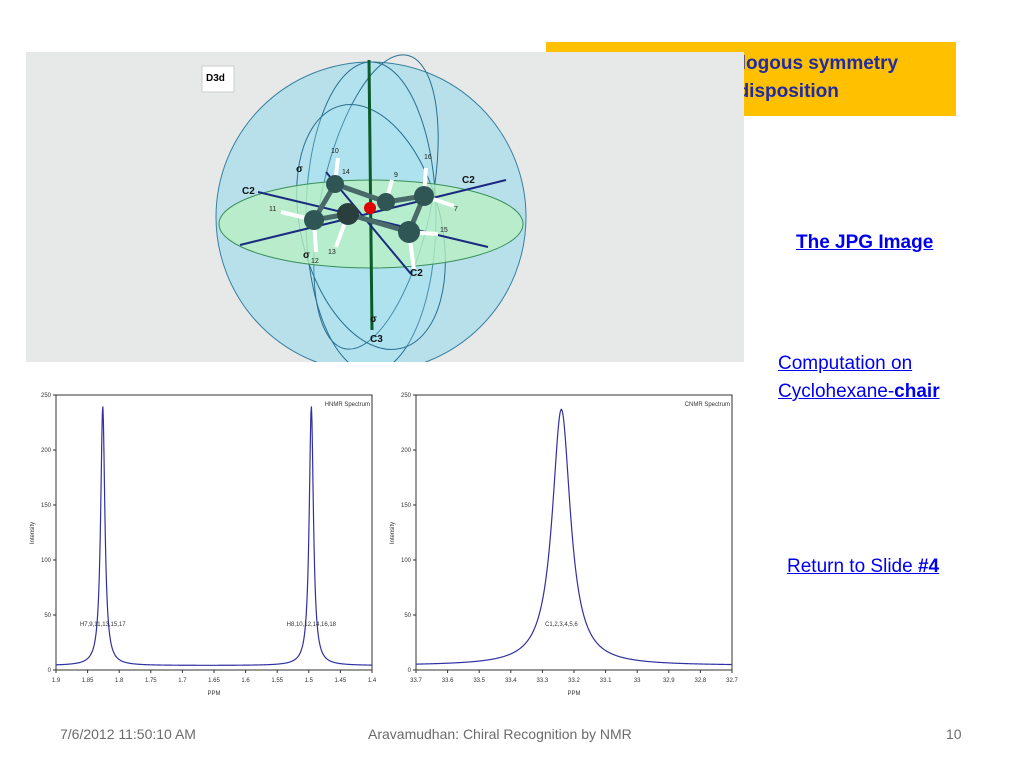 Image resolution: width=1024 pixels, height=768 pixels. I want to click on point-group-label: D3d, so click(215, 78).